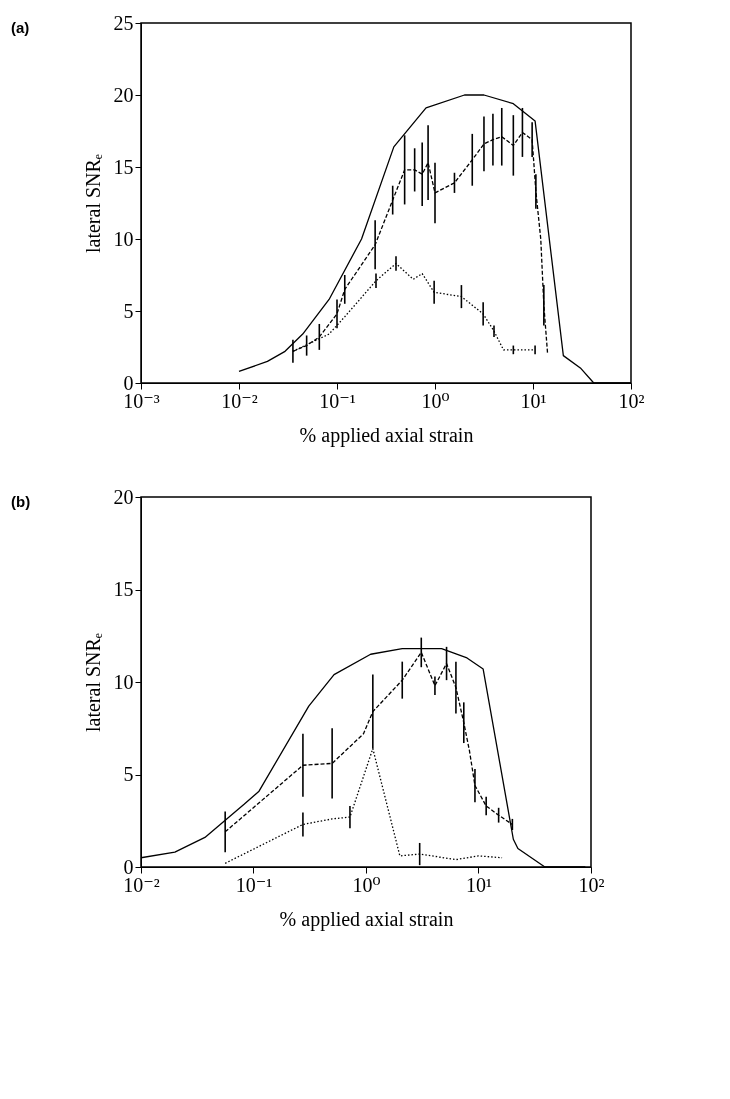 This screenshot has width=730, height=1099. I want to click on y-tick-label: 25, so click(123, 22).